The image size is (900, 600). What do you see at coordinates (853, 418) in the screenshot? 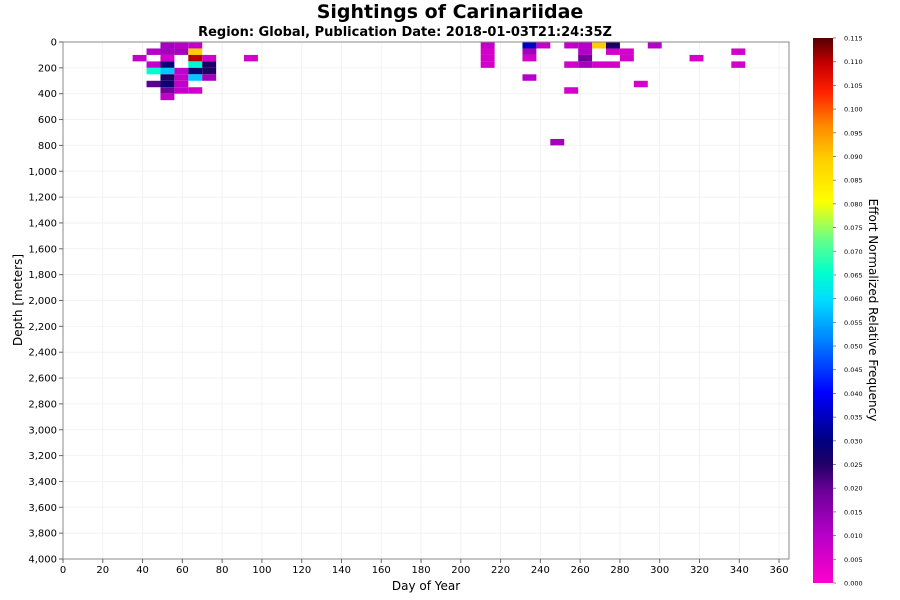
I see `colorbar-tick-label: 0.035` at bounding box center [853, 418].